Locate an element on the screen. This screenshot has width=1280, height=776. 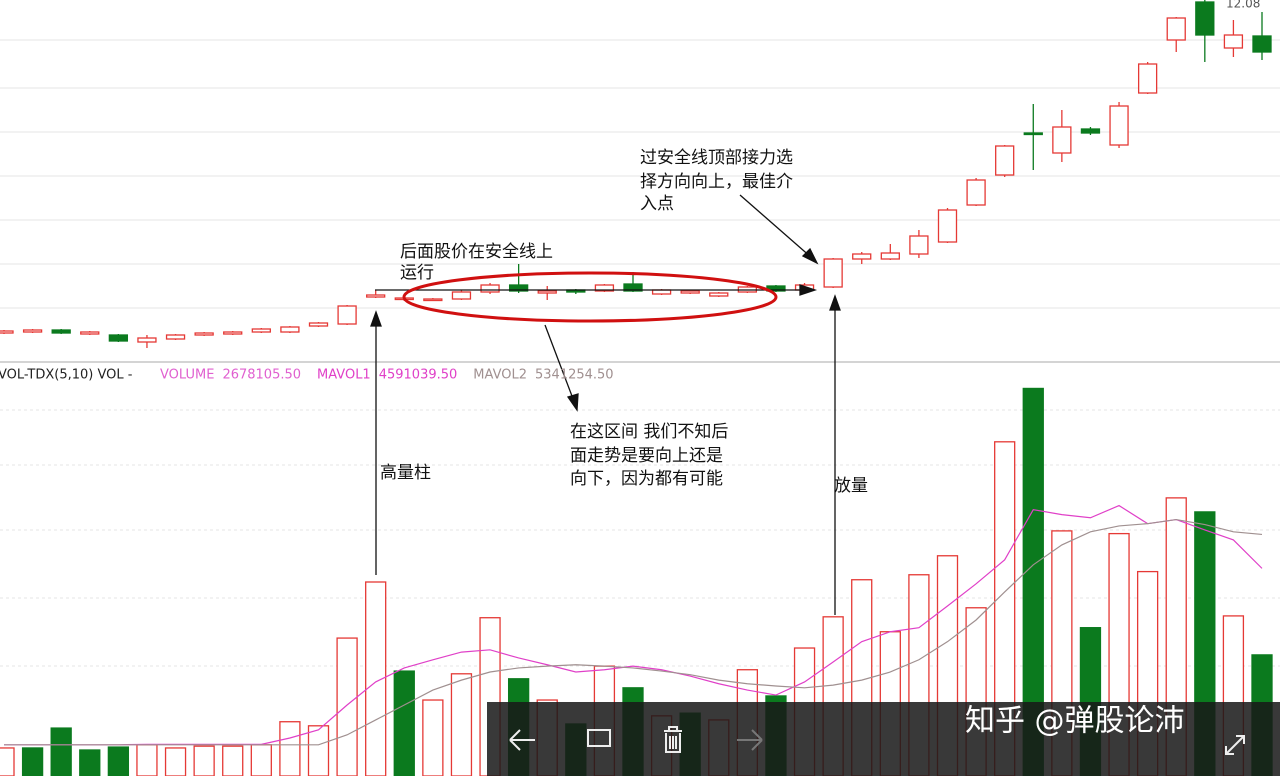
price-label: 12.08 is located at coordinates (1243, 5).